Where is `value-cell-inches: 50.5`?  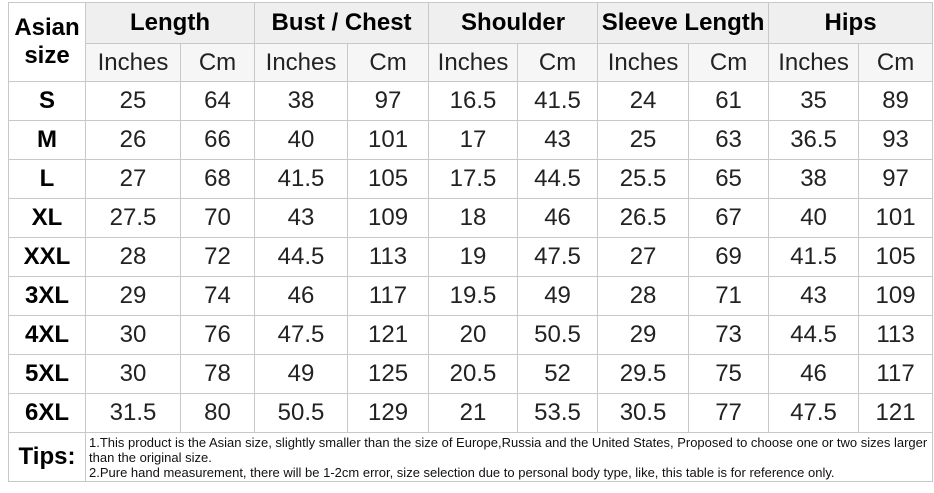 value-cell-inches: 50.5 is located at coordinates (301, 413).